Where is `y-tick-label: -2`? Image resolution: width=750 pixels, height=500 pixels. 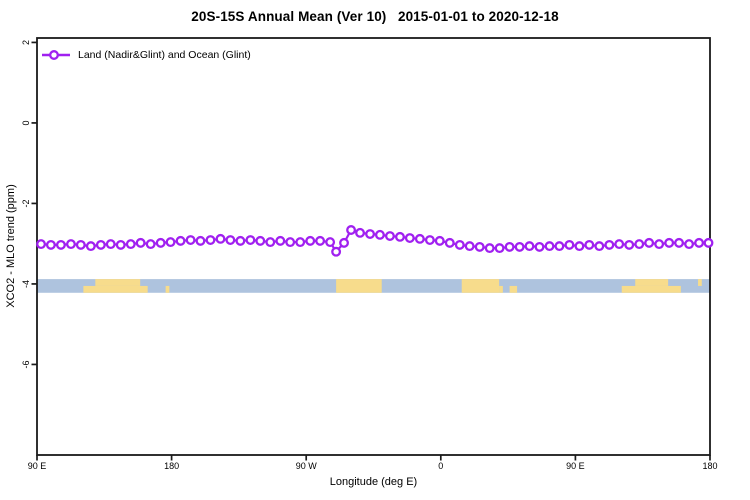
y-tick-label: -2 is located at coordinates (26, 203).